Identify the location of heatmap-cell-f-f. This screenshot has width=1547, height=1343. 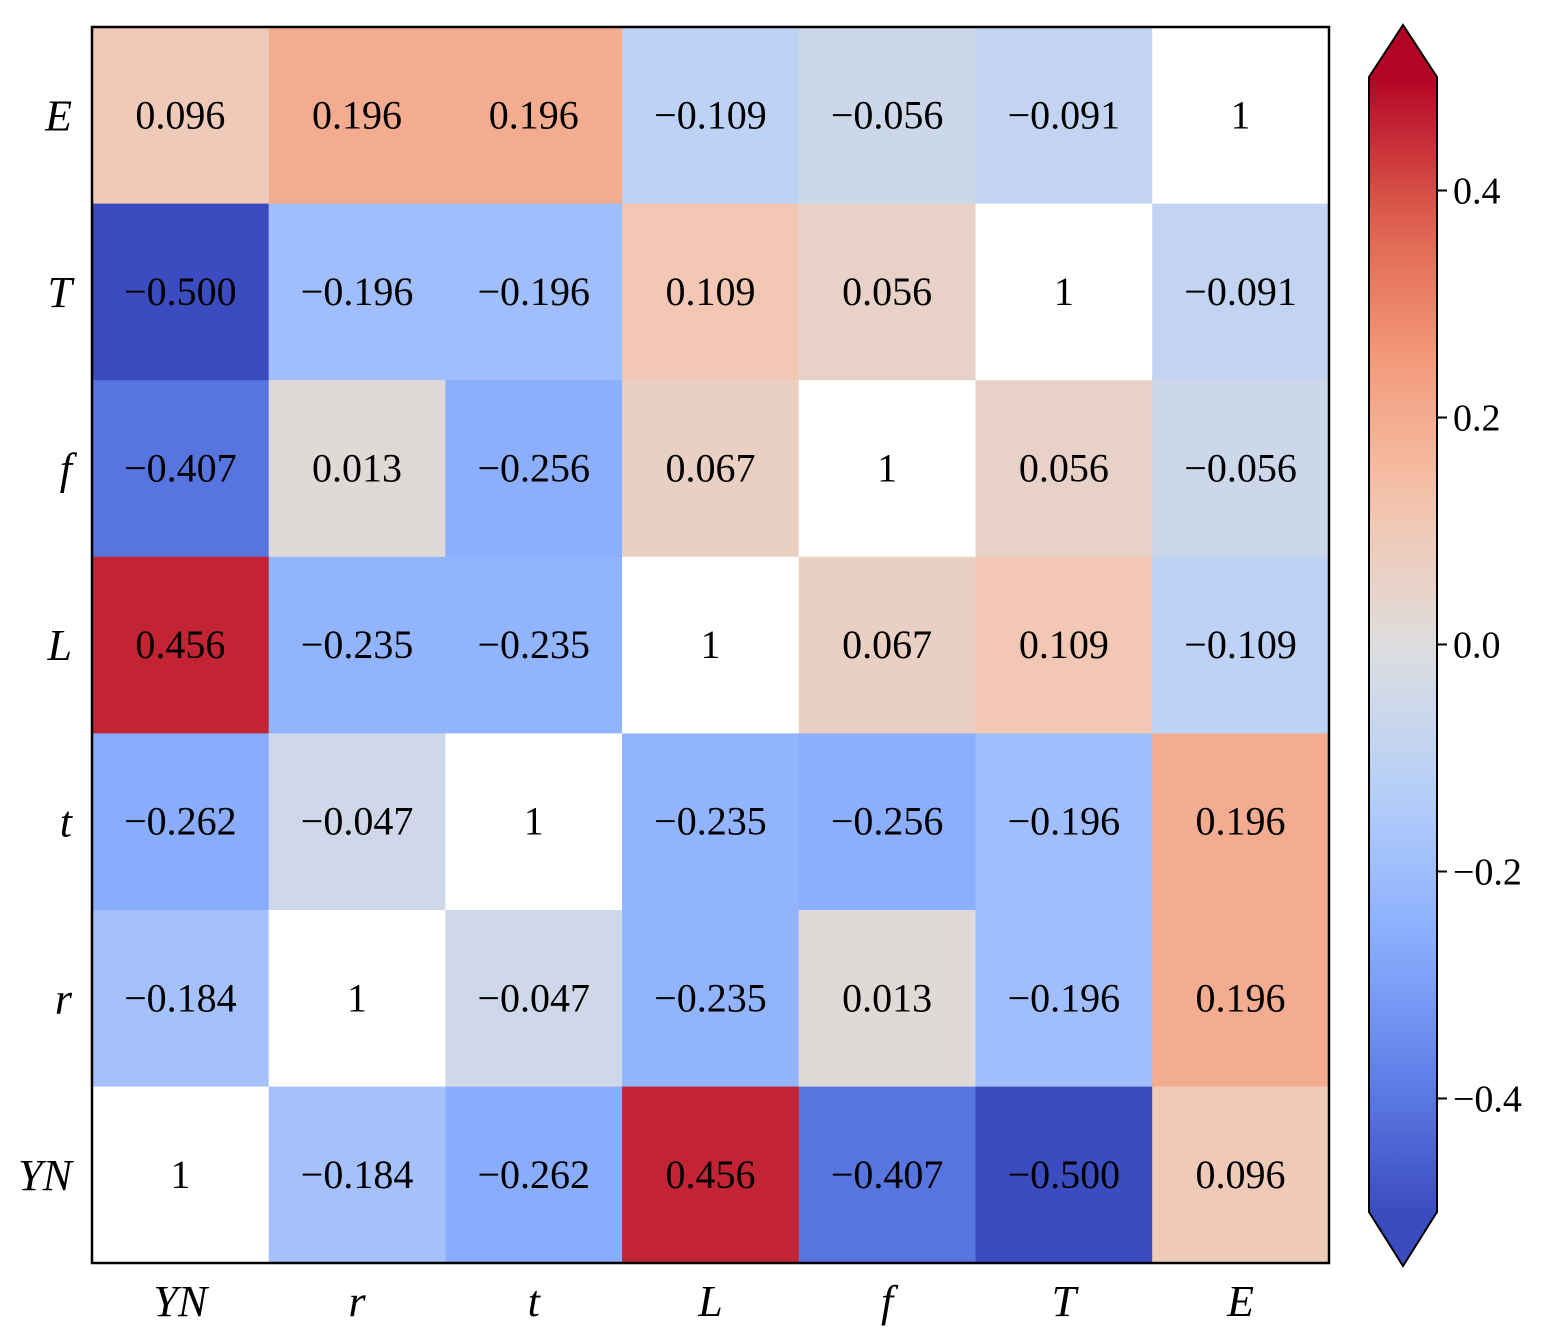
(887, 469).